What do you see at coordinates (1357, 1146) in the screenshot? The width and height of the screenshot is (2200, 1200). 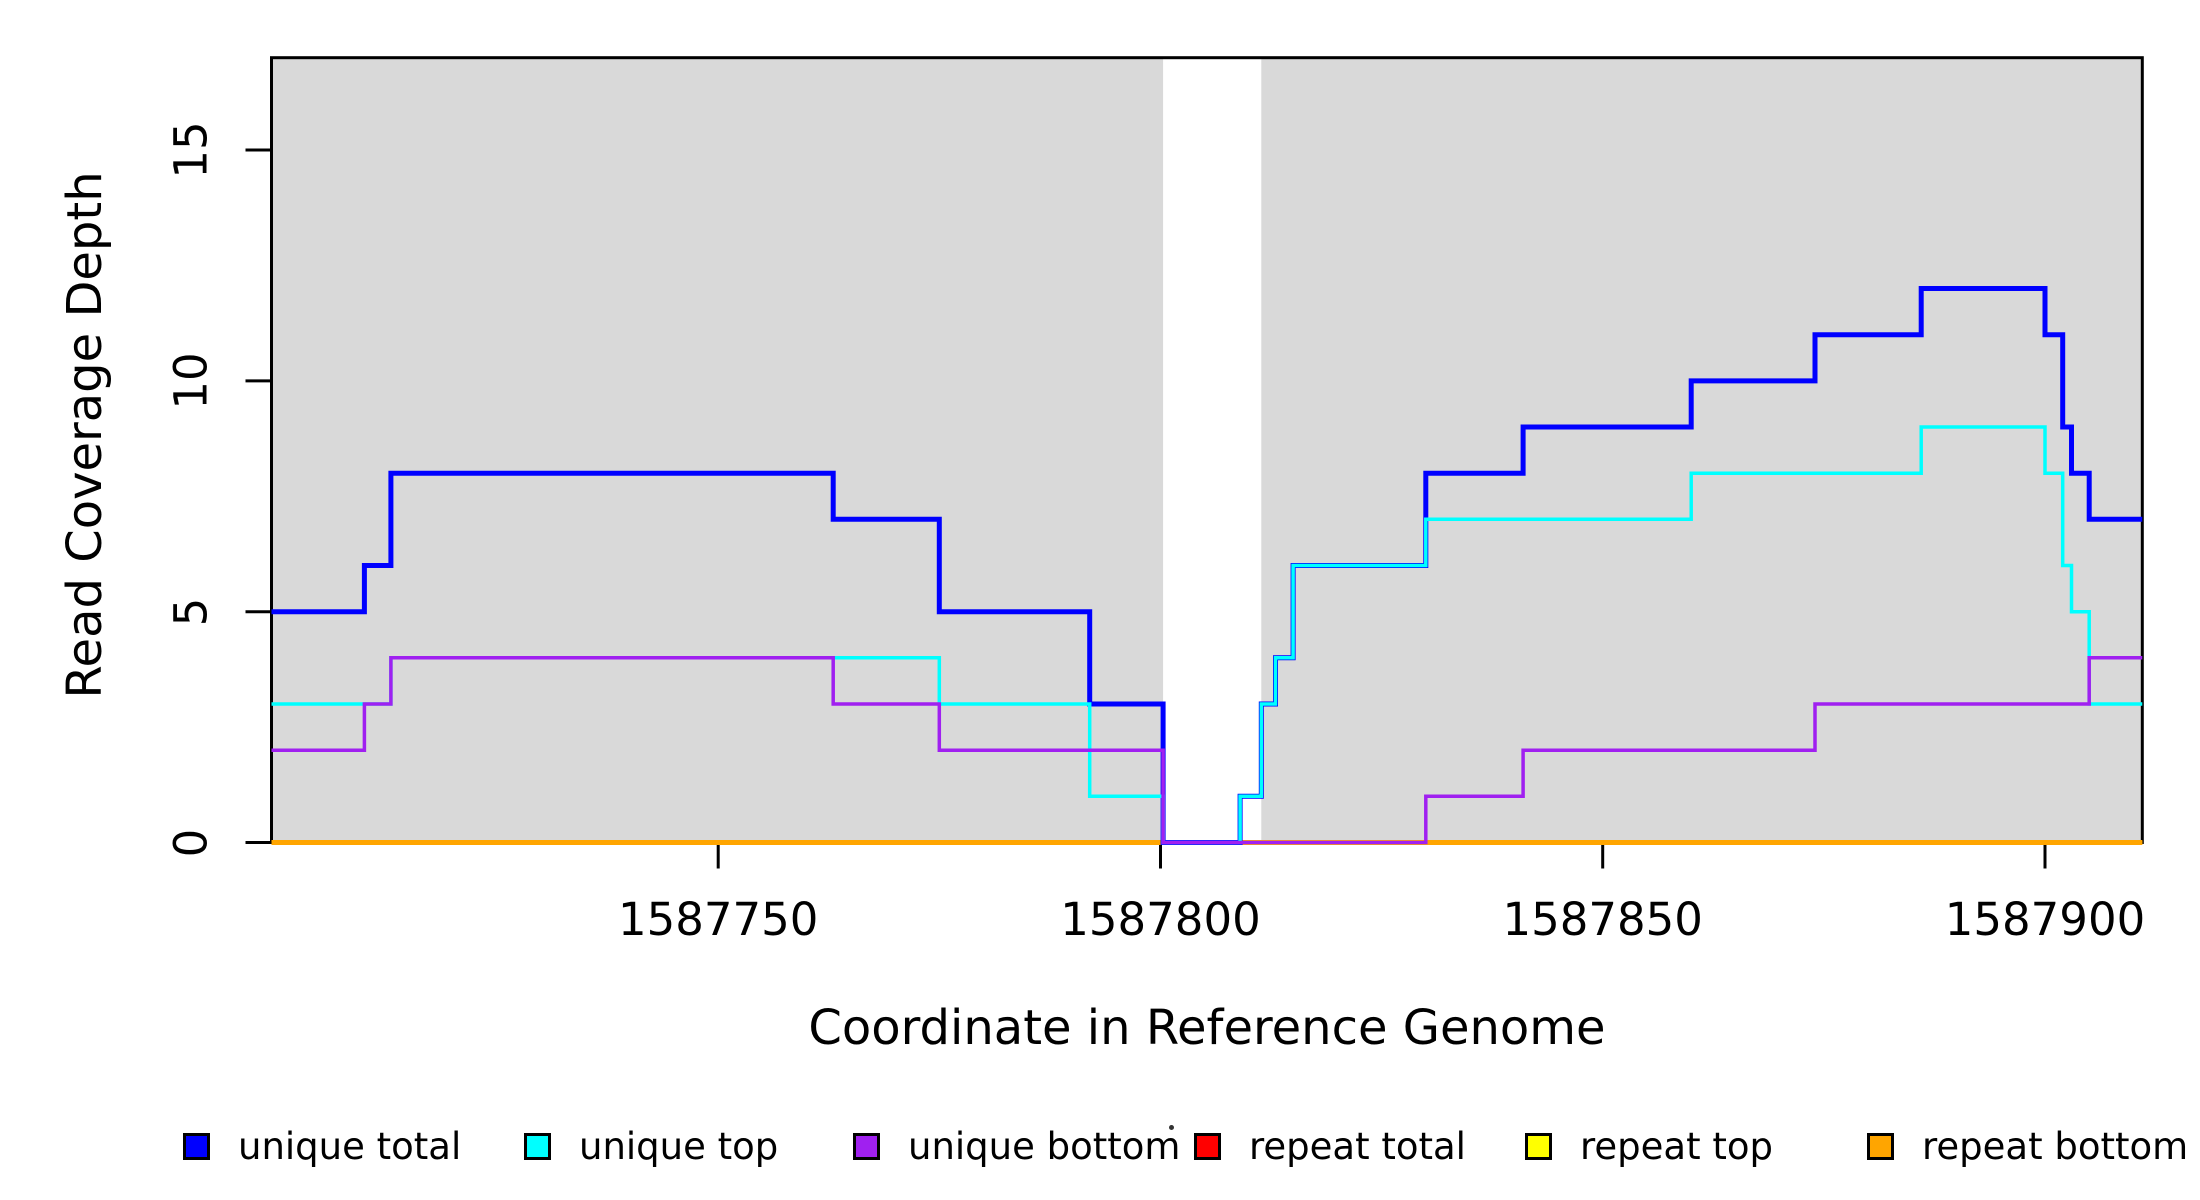 I see `legend-label: repeat total` at bounding box center [1357, 1146].